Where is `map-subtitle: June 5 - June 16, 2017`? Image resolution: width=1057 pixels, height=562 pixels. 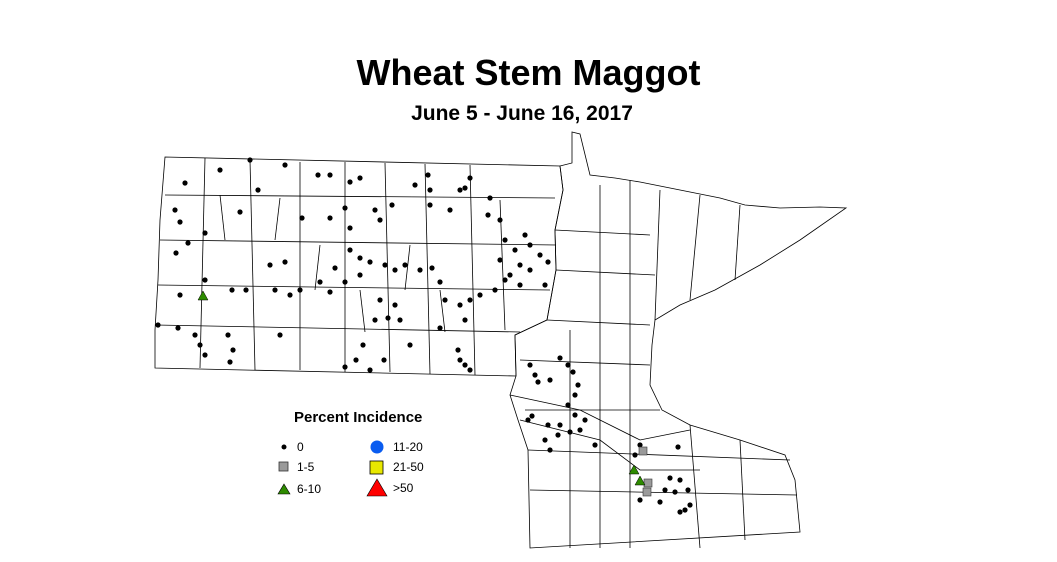
map-subtitle: June 5 - June 16, 2017 is located at coordinates (522, 113).